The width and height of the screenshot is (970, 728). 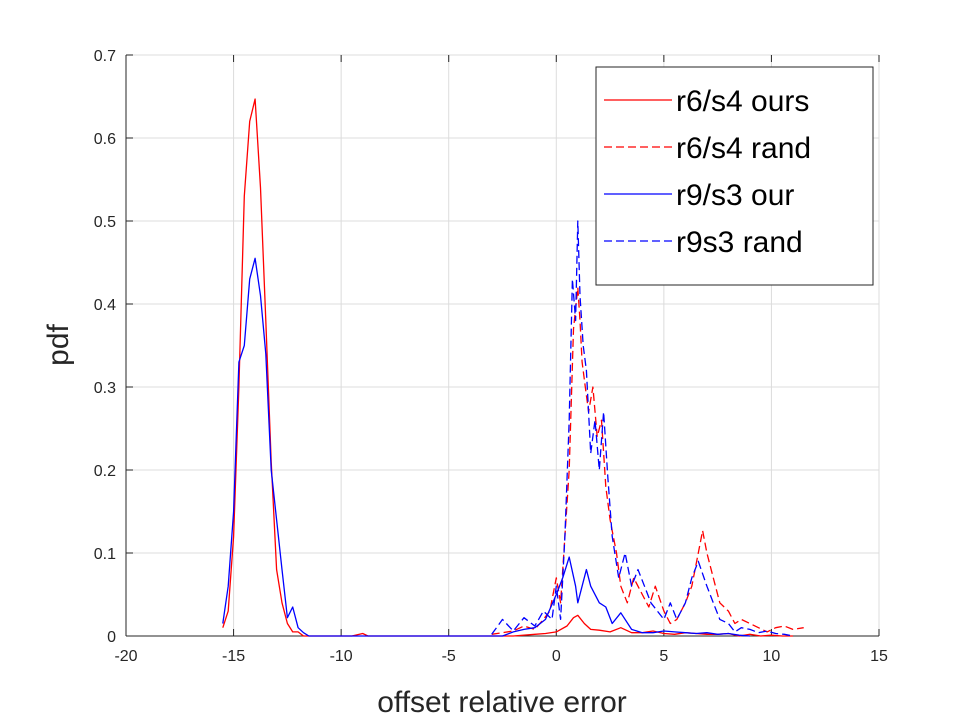 What do you see at coordinates (105, 56) in the screenshot?
I see `y-tick-label: 0.7` at bounding box center [105, 56].